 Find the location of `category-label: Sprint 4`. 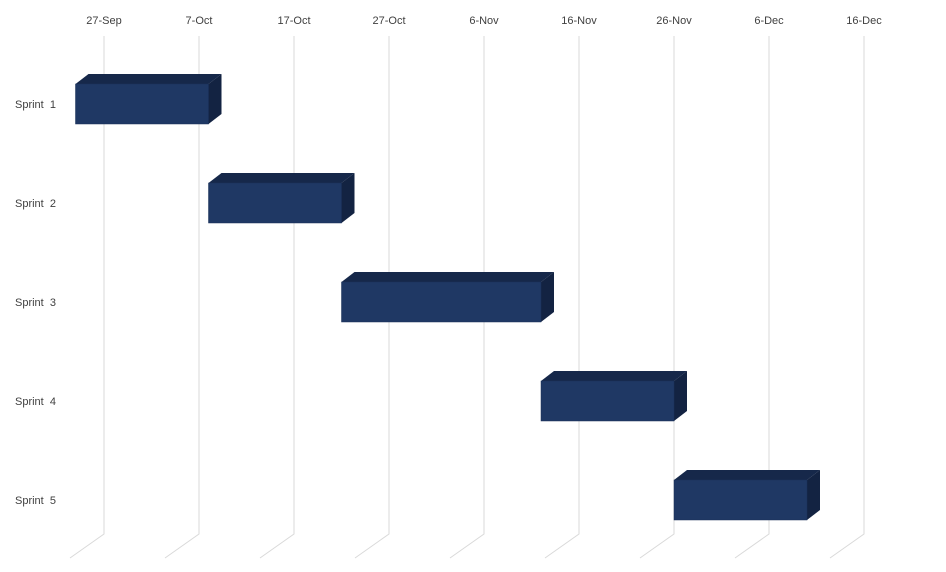

category-label: Sprint 4 is located at coordinates (35, 402).